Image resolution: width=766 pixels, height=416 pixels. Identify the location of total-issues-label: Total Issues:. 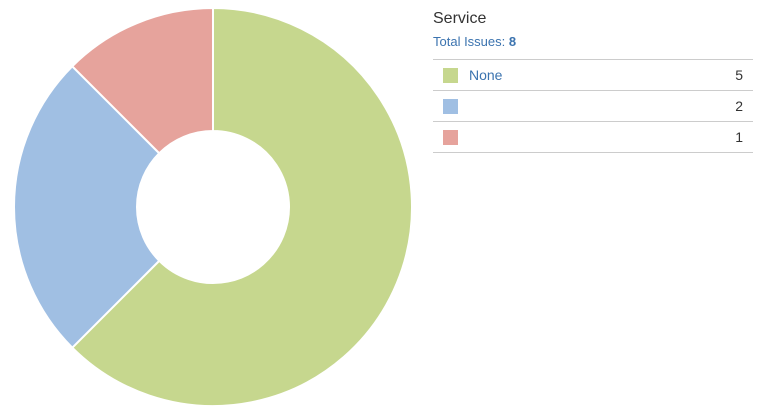
(469, 41).